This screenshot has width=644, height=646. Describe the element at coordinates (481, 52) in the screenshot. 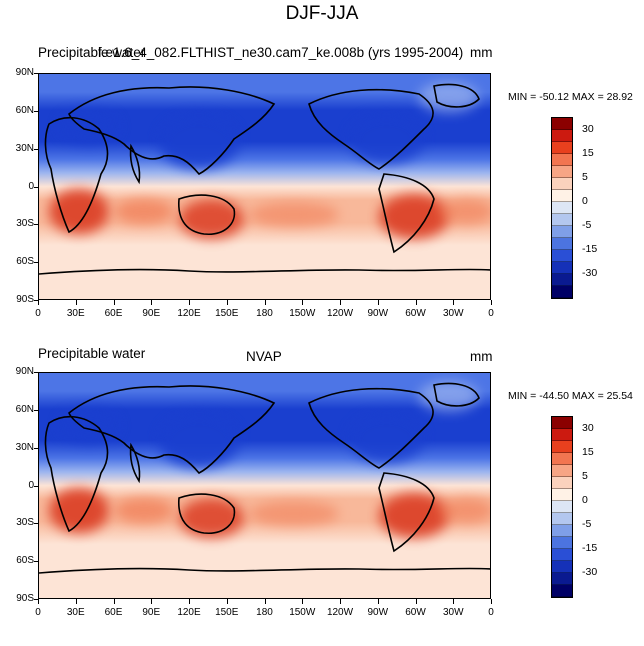

I see `panel-units: mm` at that location.